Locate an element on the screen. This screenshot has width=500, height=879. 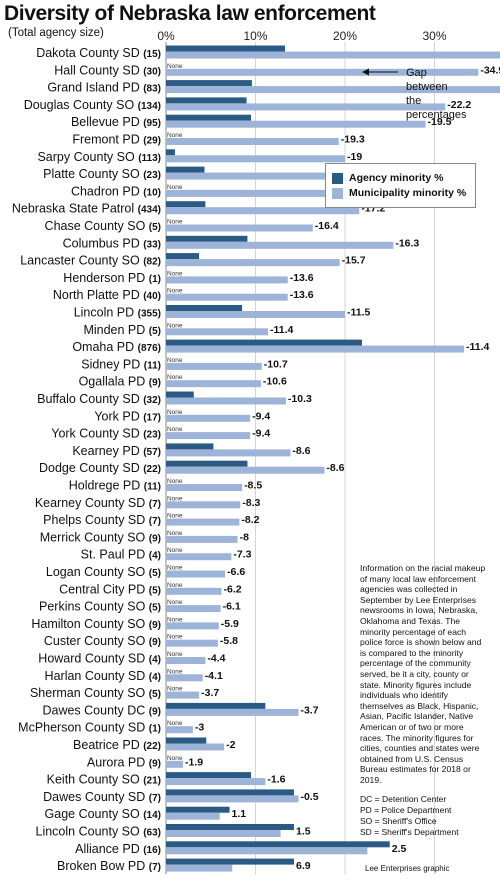
category-label: York County SD (23) is located at coordinates (106, 434).